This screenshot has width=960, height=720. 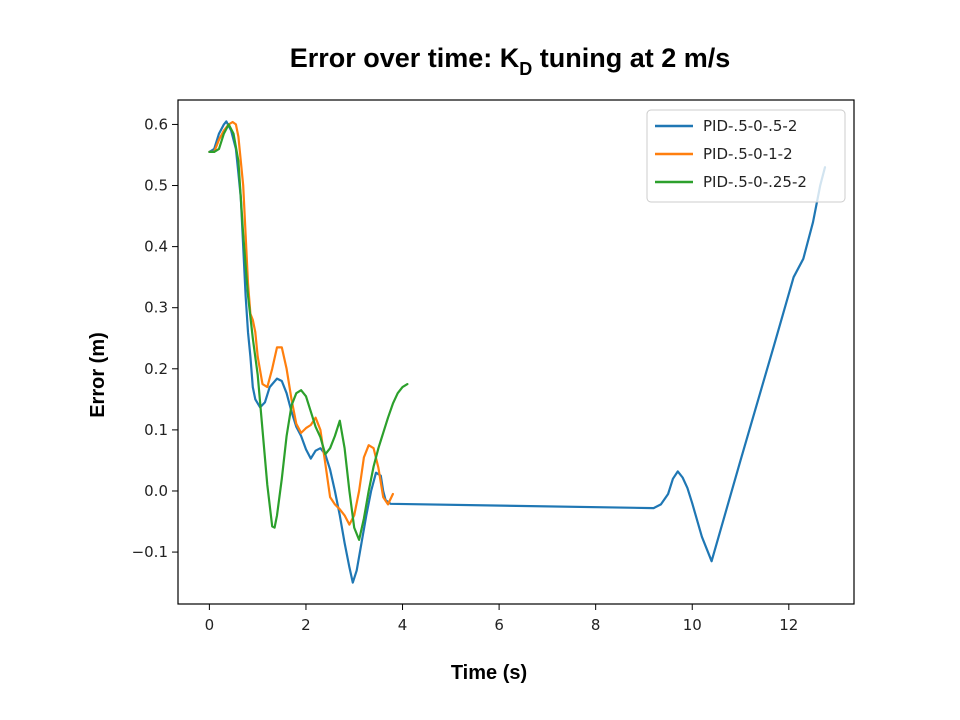 I want to click on y-tick-label: 0.6, so click(x=156, y=124).